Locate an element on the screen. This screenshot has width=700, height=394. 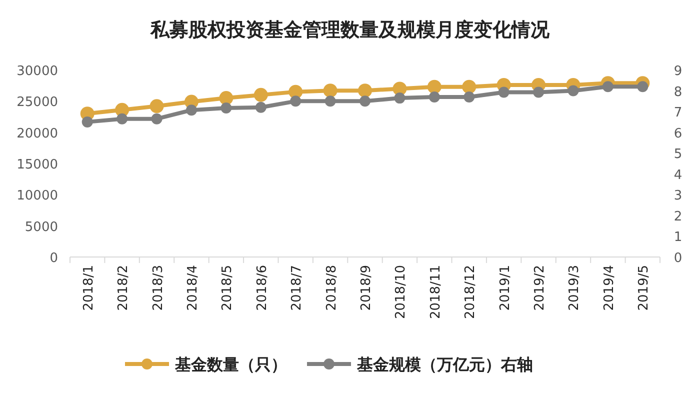
x-tick-label: 2018/3 is located at coordinates (158, 288).